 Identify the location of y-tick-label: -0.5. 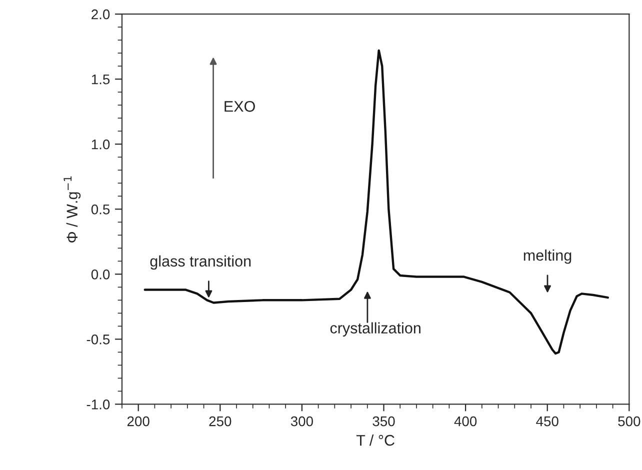
(98, 339).